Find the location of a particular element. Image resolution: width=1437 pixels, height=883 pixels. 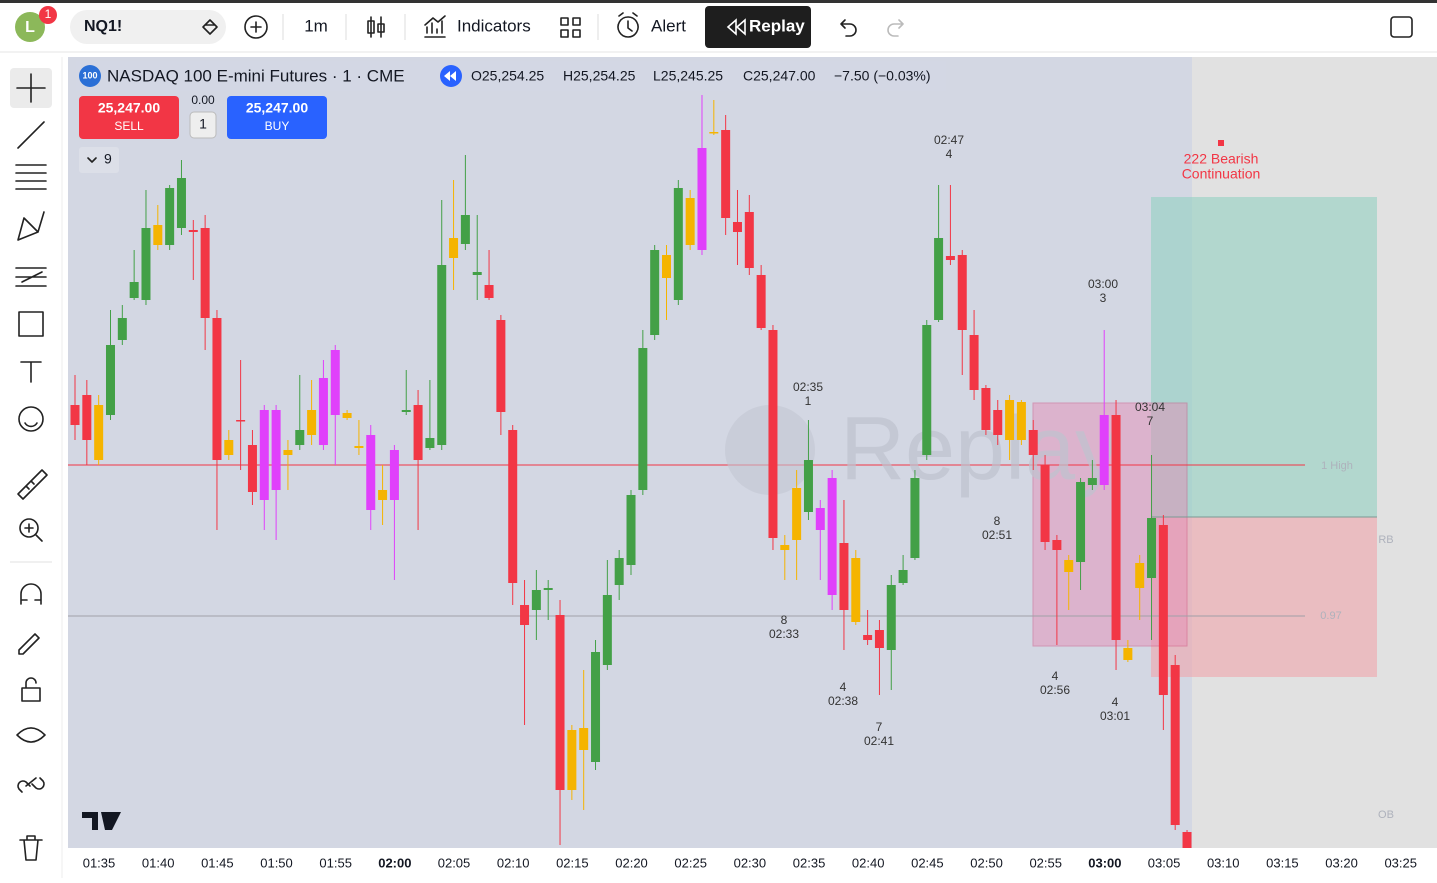

watermark: Replay is located at coordinates (980, 449).